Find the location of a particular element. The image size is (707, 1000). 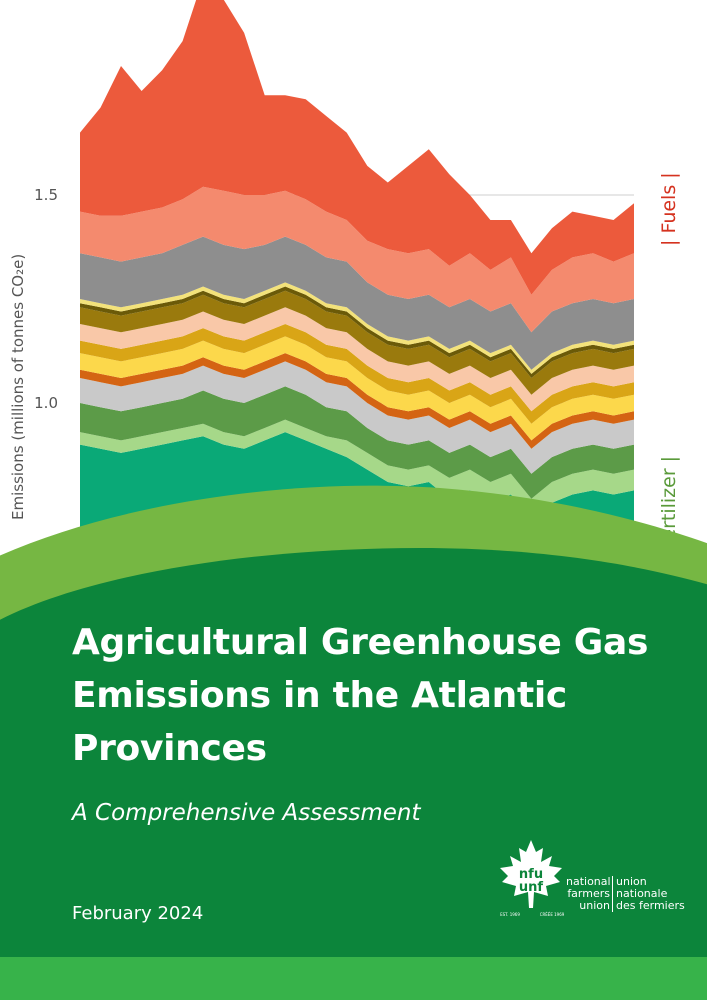

fuels-annotation: | Fuels | is located at coordinates (669, 209).